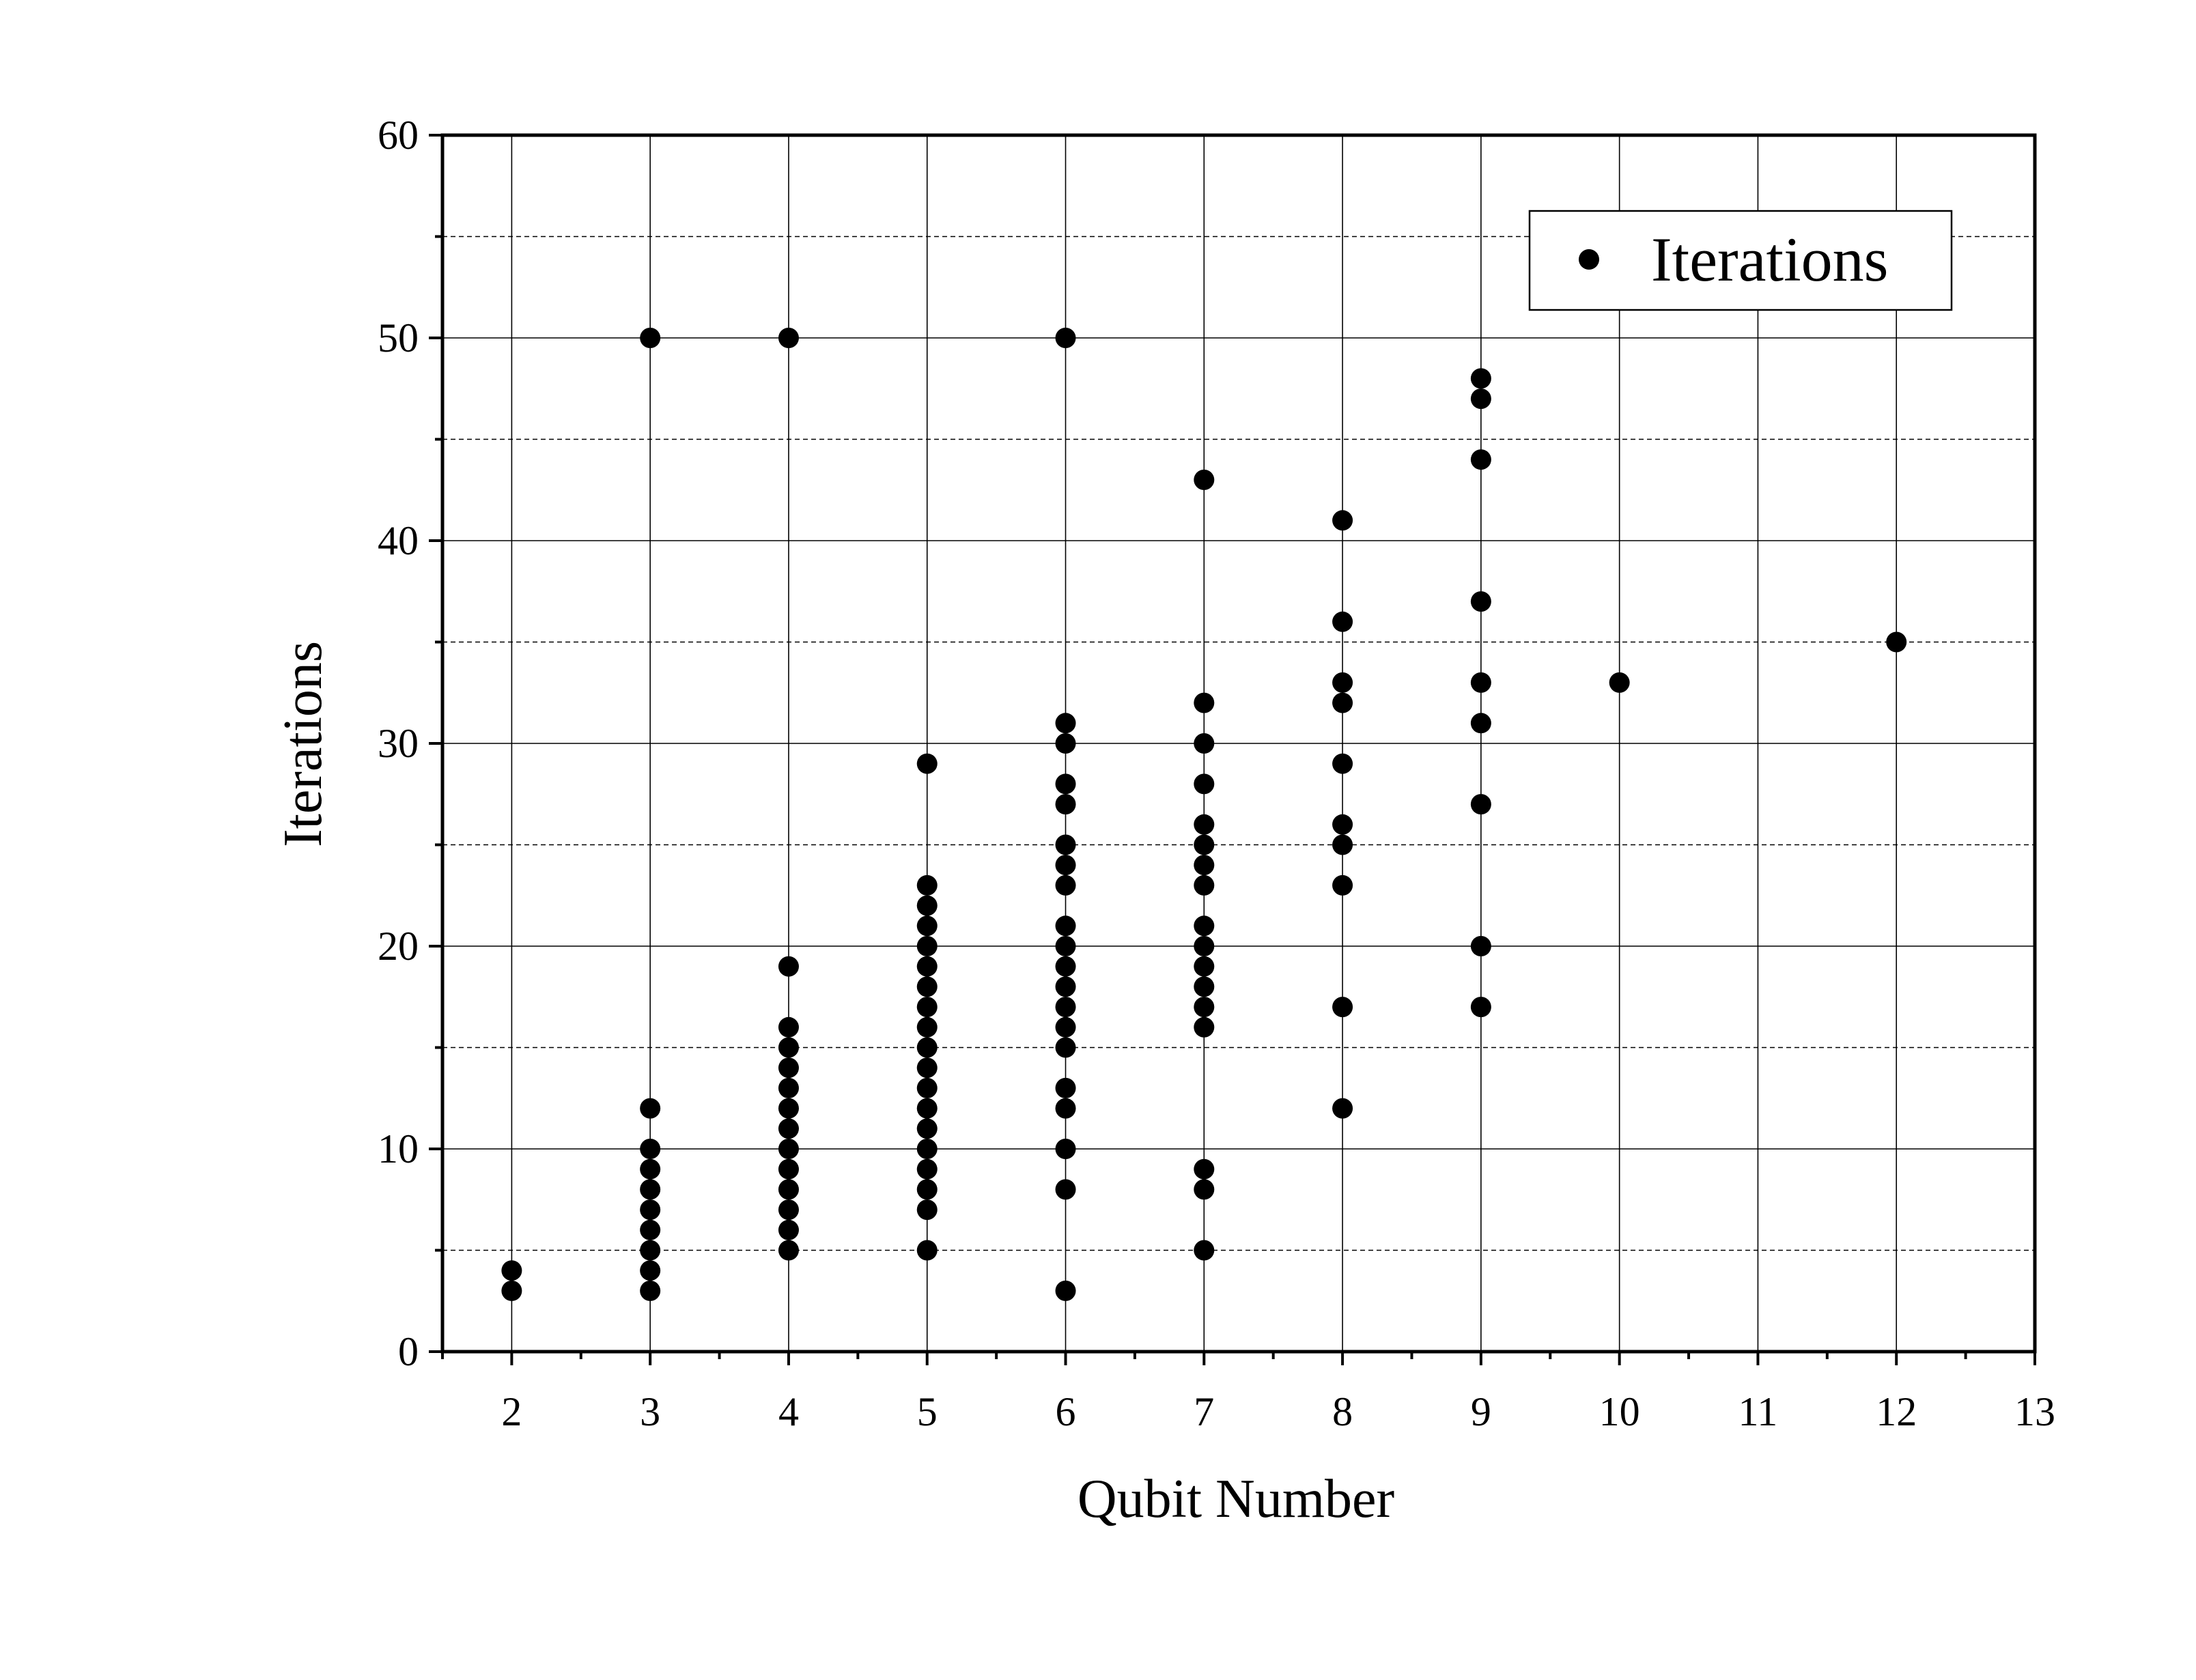 The image size is (2196, 1680). What do you see at coordinates (398, 743) in the screenshot?
I see `y-tick-label: 30` at bounding box center [398, 743].